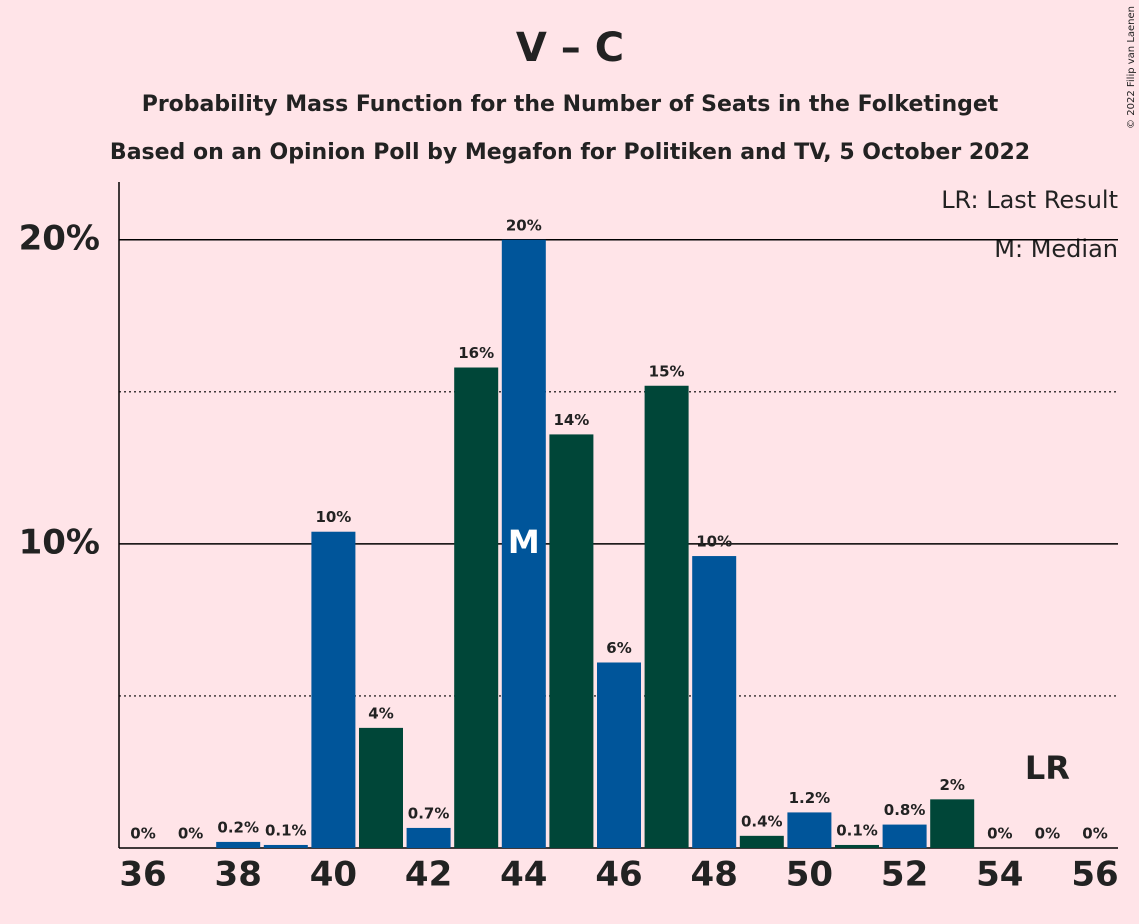 The height and width of the screenshot is (924, 1139). I want to click on x-tick-label: 48, so click(714, 875).